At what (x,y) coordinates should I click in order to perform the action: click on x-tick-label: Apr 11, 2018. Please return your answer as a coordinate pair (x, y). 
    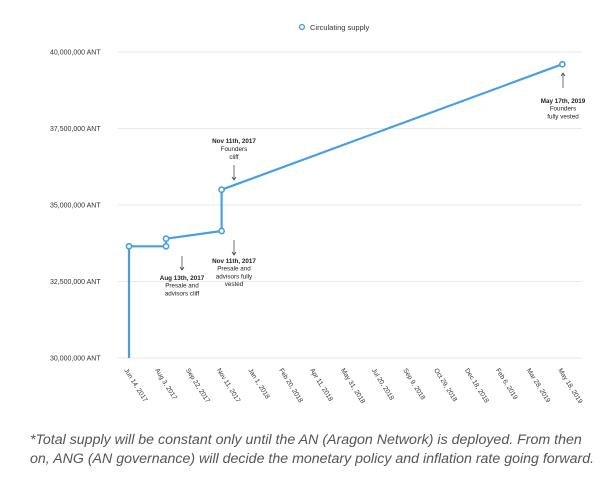
    Looking at the image, I should click on (321, 385).